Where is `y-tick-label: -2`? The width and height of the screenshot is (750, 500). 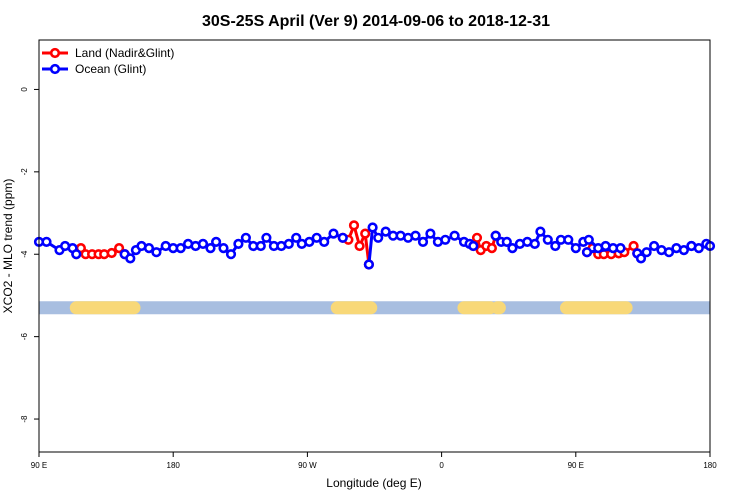
y-tick-label: -2 is located at coordinates (24, 172).